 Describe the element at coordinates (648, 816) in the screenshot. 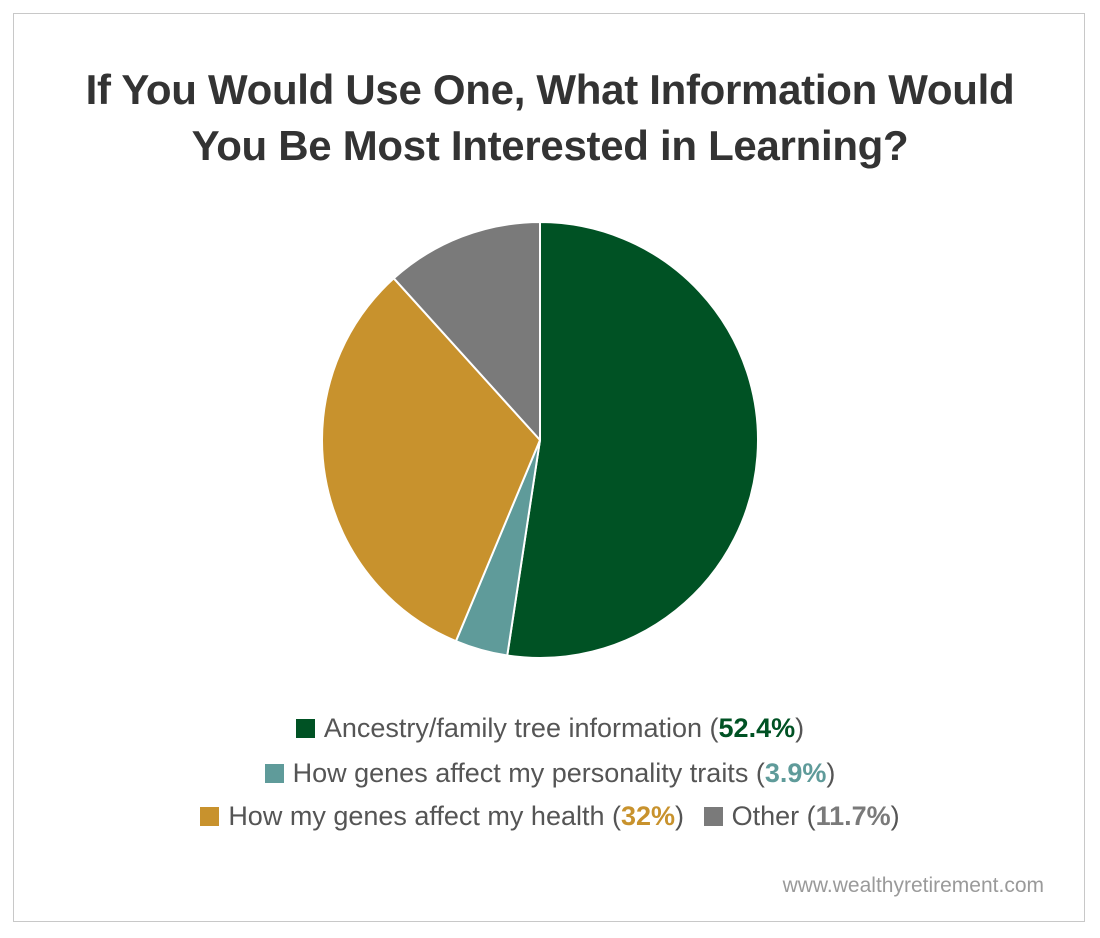

I see `legend-value-health: 32%` at that location.